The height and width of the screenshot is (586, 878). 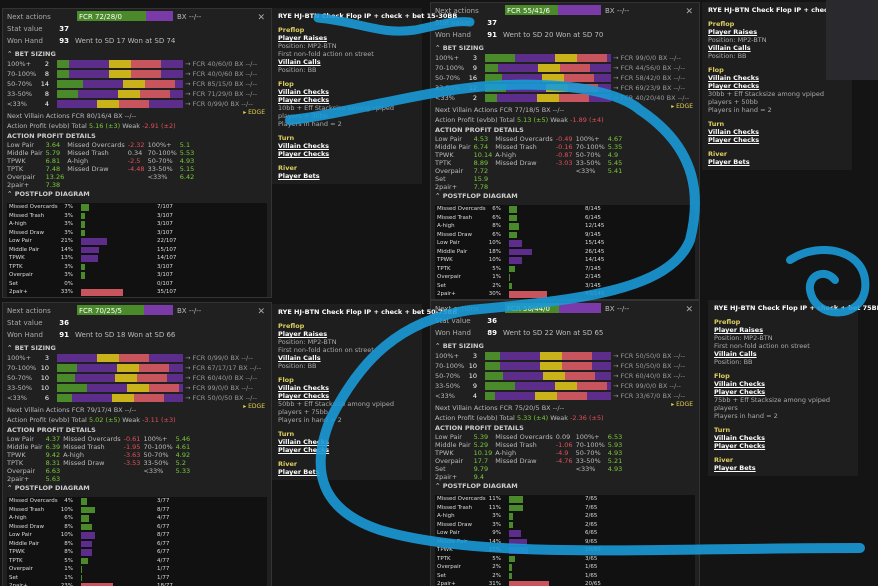 I want to click on apd-cell: 50-70%, so click(x=156, y=455).